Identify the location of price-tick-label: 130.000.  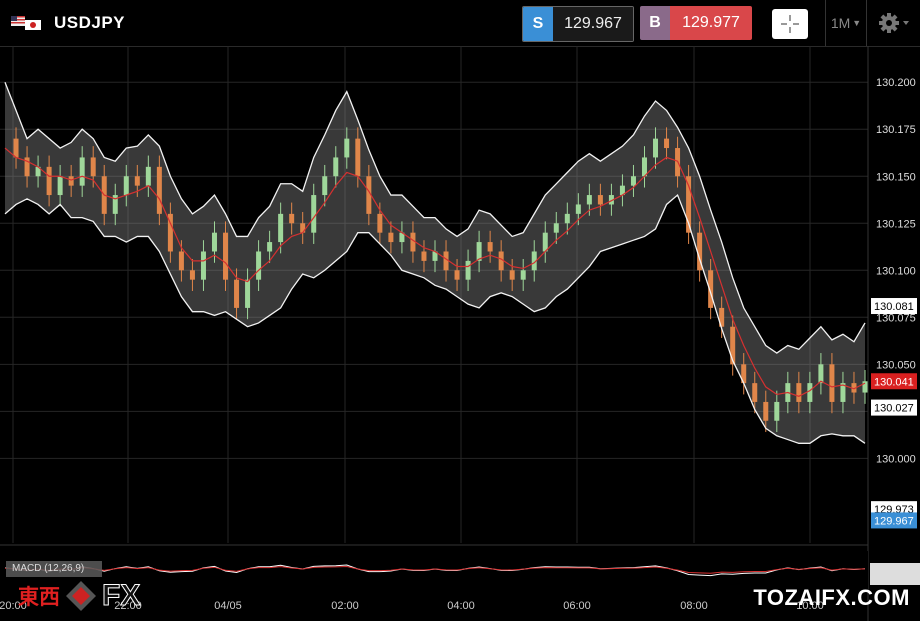
(896, 459).